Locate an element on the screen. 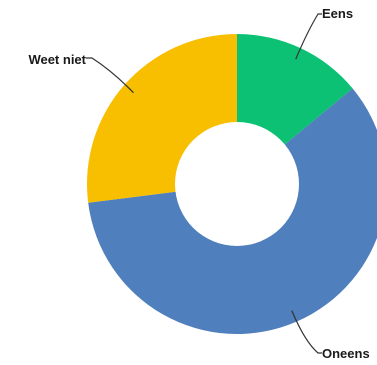 The image size is (377, 365). leader-line-eens is located at coordinates (308, 36).